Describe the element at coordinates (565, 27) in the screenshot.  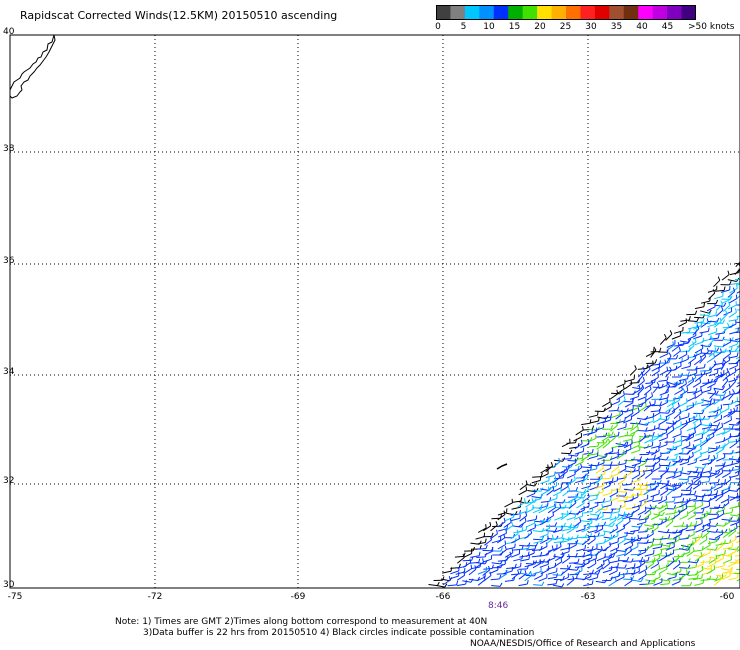
I see `colorbar-label: 25` at that location.